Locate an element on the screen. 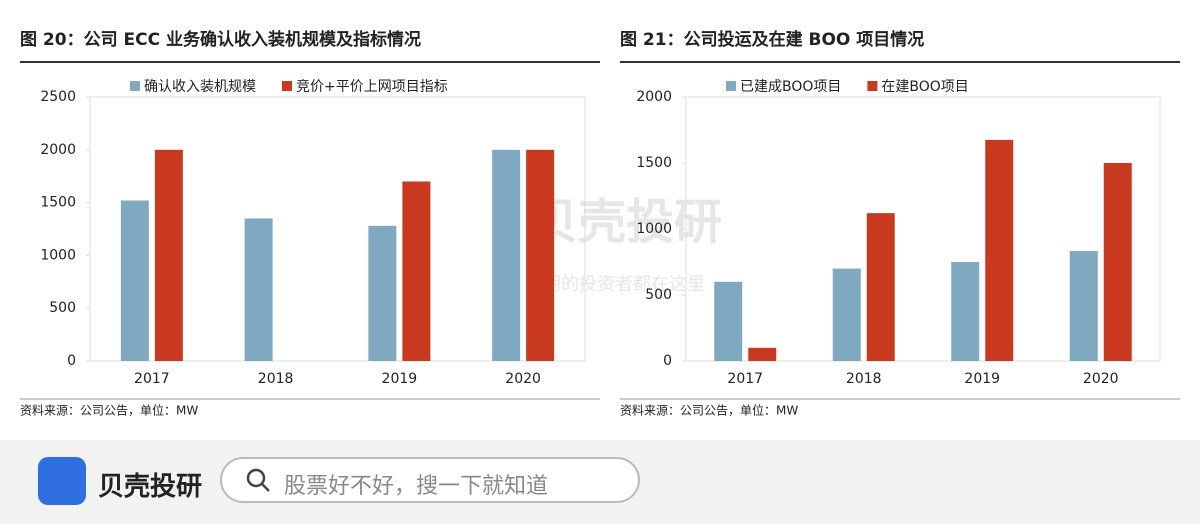  search-box: 股票好不好，搜一下就知道 is located at coordinates (430, 480).